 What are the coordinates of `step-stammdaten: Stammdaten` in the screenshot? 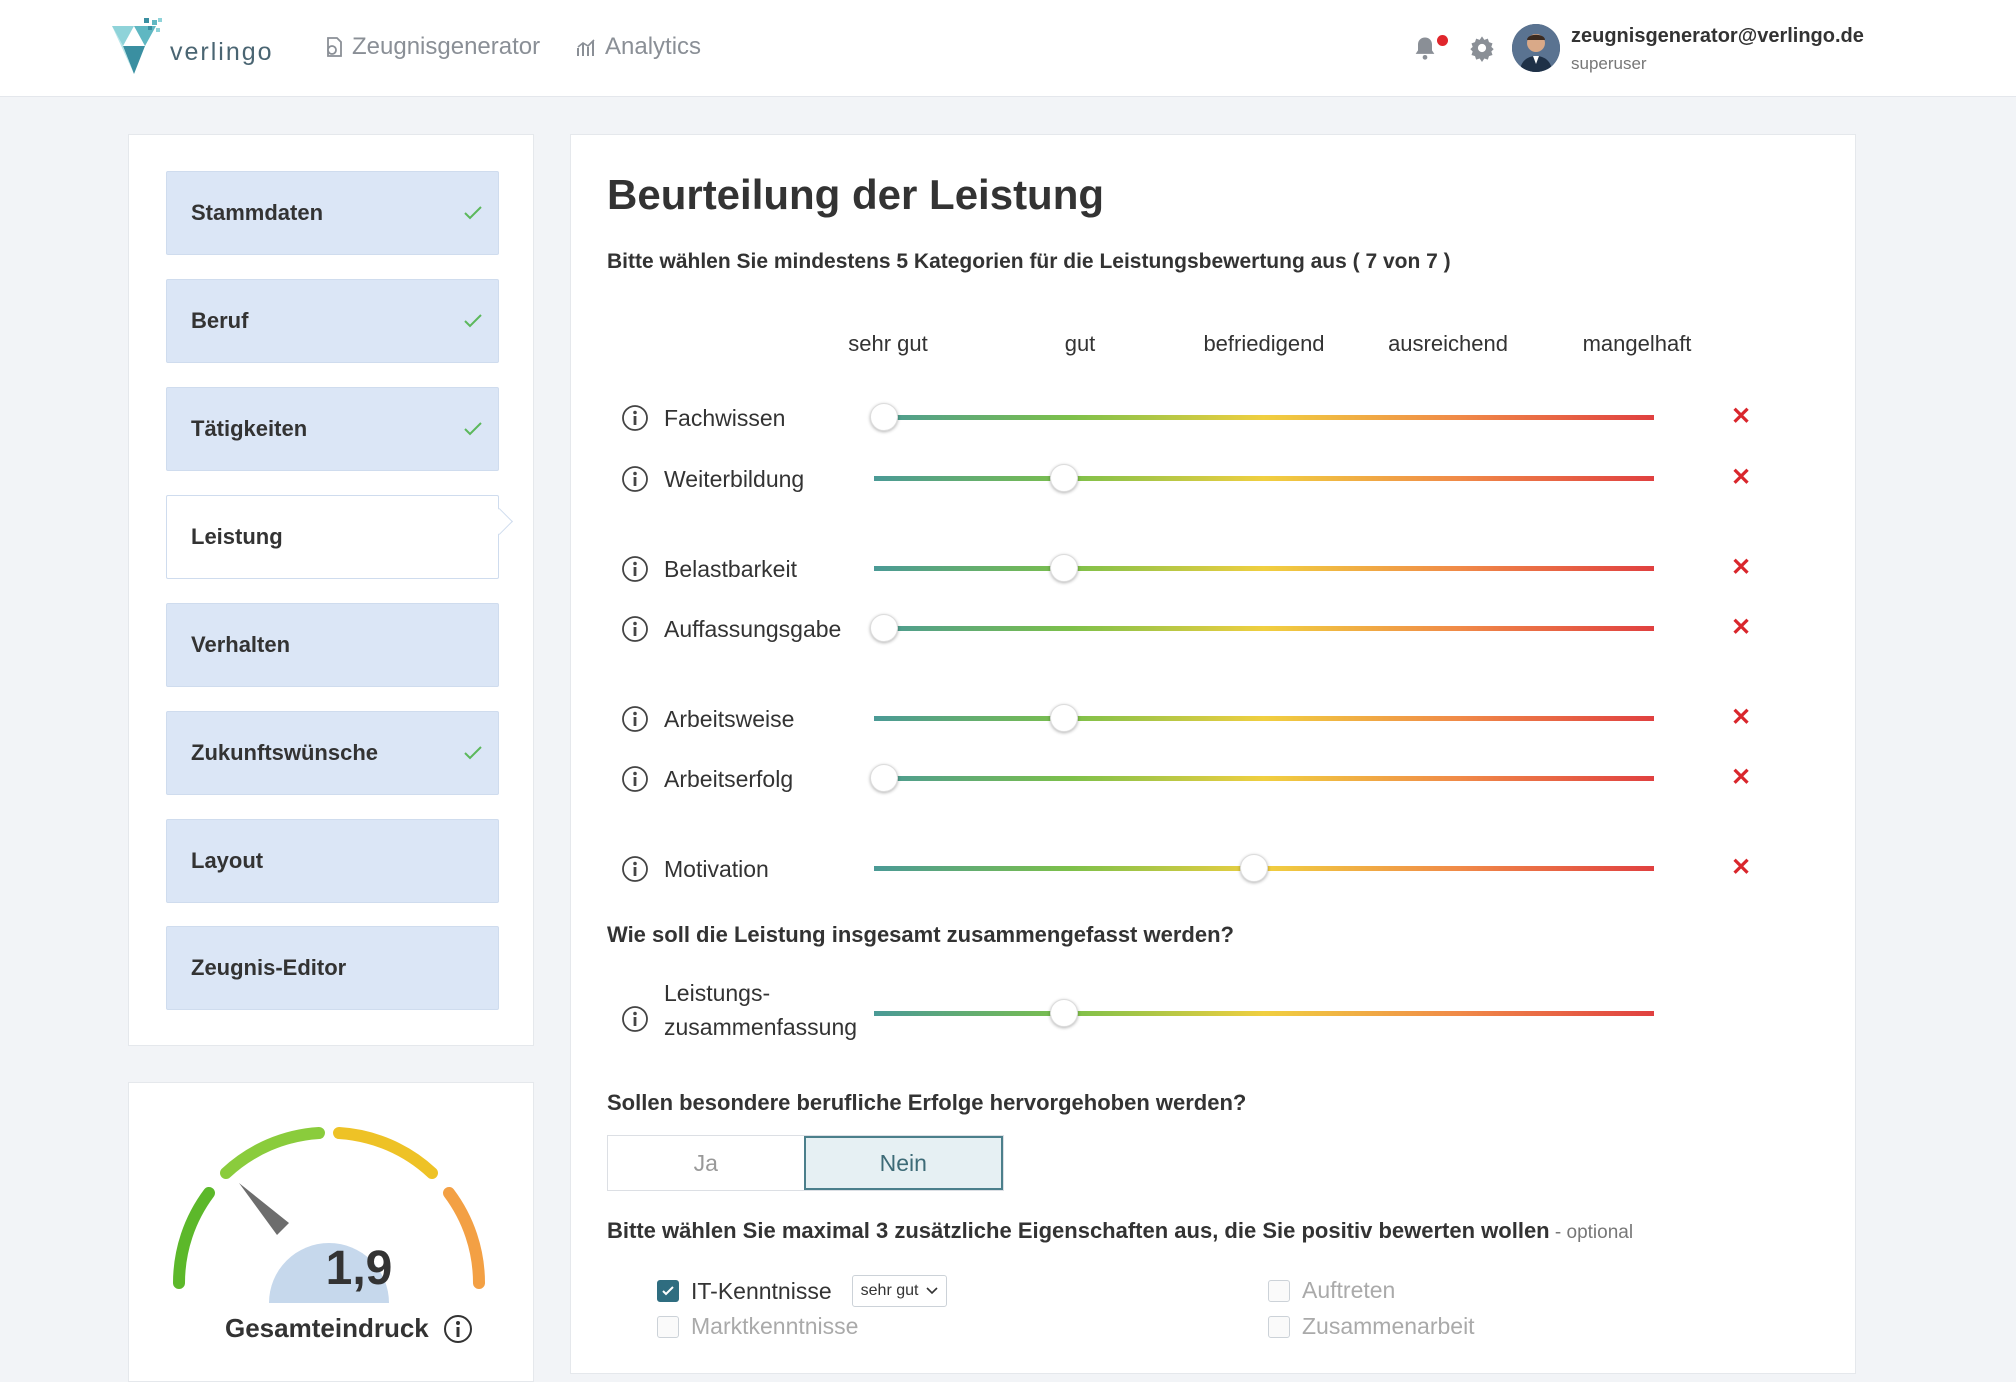 It's located at (332, 213).